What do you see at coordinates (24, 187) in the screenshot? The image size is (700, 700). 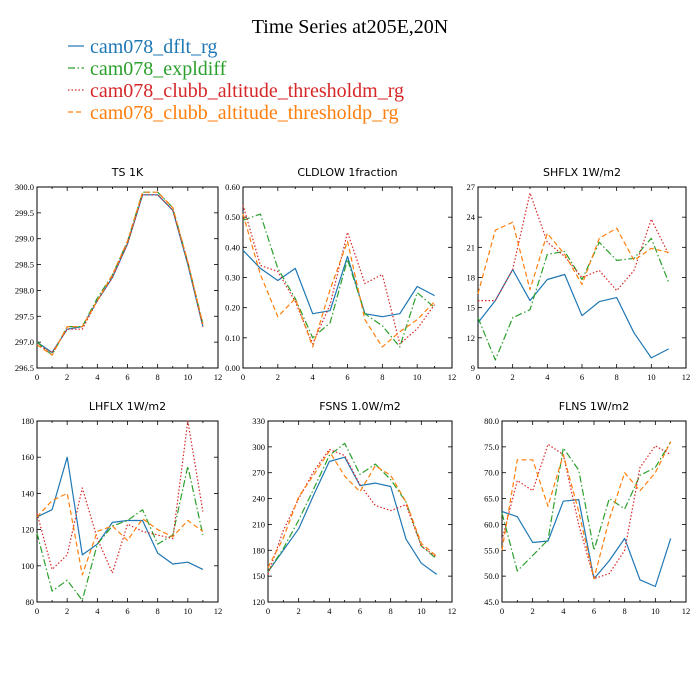 I see `y-tick-label: 300.0` at bounding box center [24, 187].